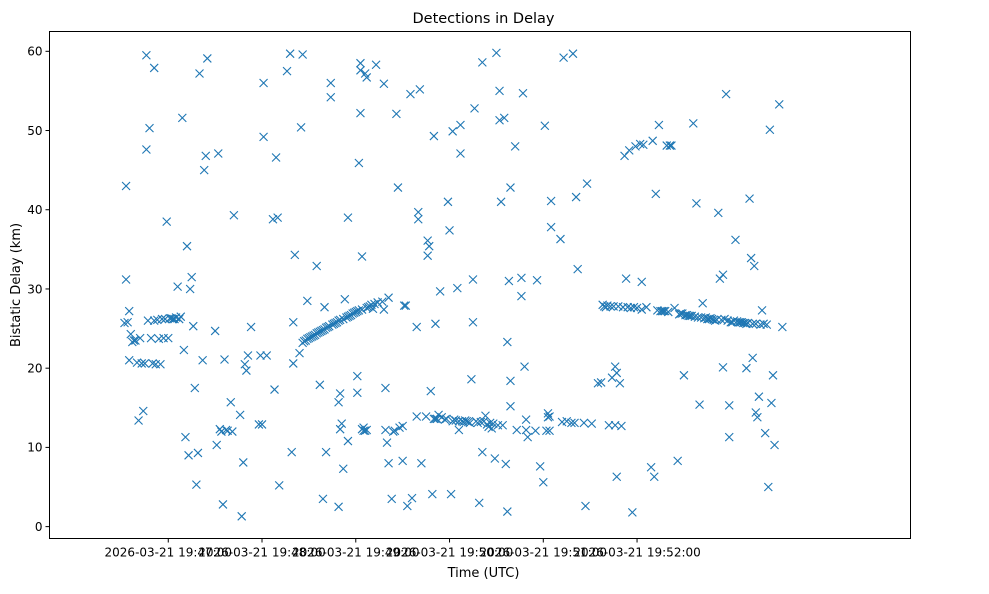 This screenshot has height=594, width=989. What do you see at coordinates (34, 289) in the screenshot?
I see `y-tick-label: 30` at bounding box center [34, 289].